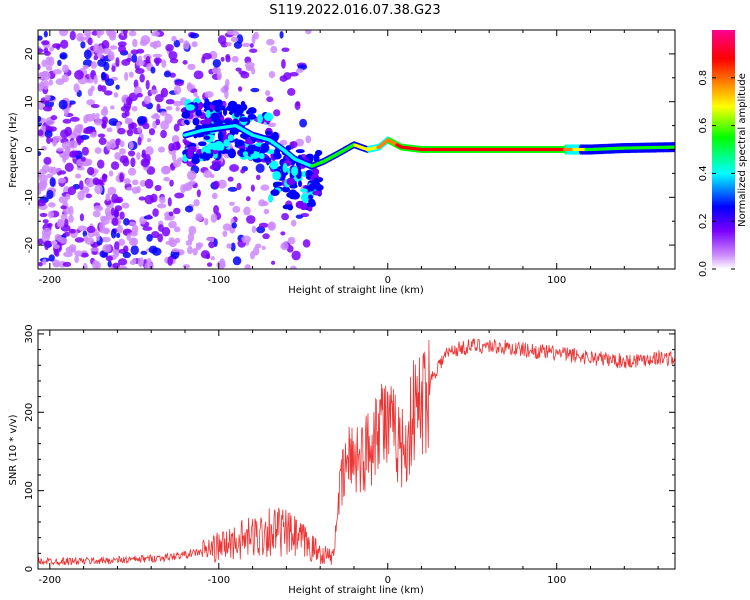 The height and width of the screenshot is (600, 750). I want to click on snr-x-axis-title: Height of straight line (km), so click(356, 590).